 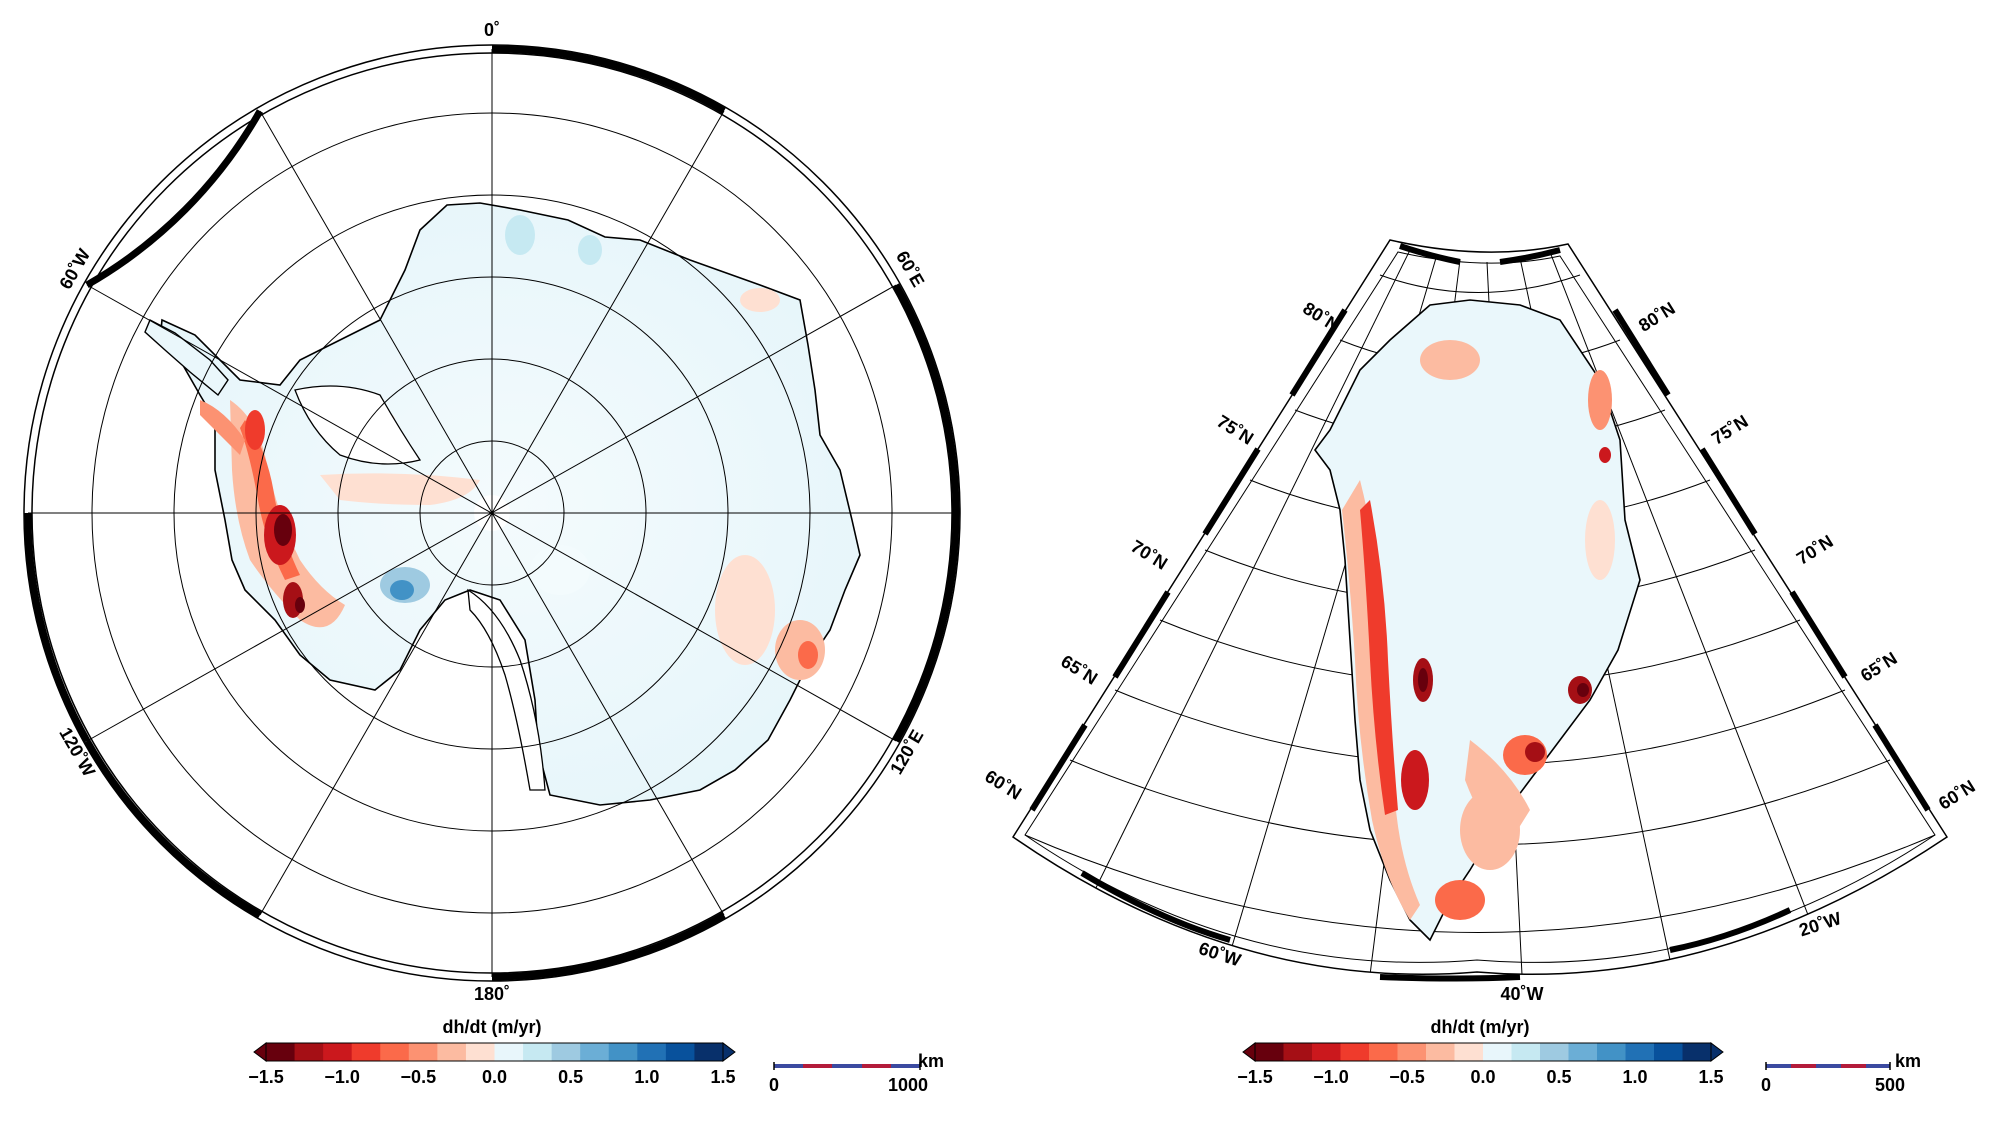 I want to click on grl-colorbar, so click(x=1483, y=1052).